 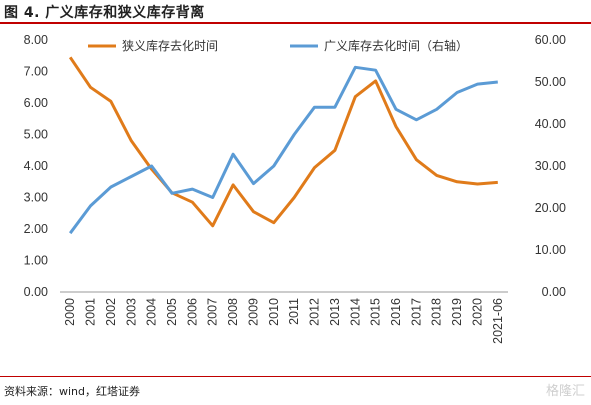 I want to click on left-tick-label: 7.00, so click(x=36, y=72).